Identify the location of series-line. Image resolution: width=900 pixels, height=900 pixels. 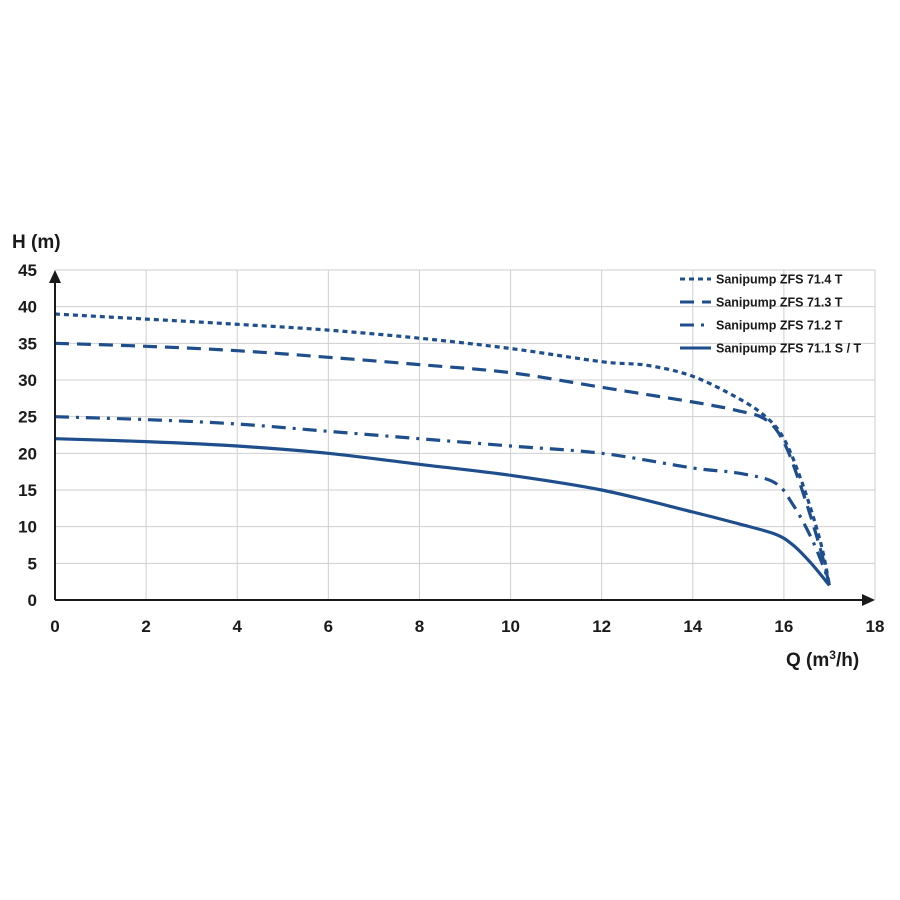
(442, 512).